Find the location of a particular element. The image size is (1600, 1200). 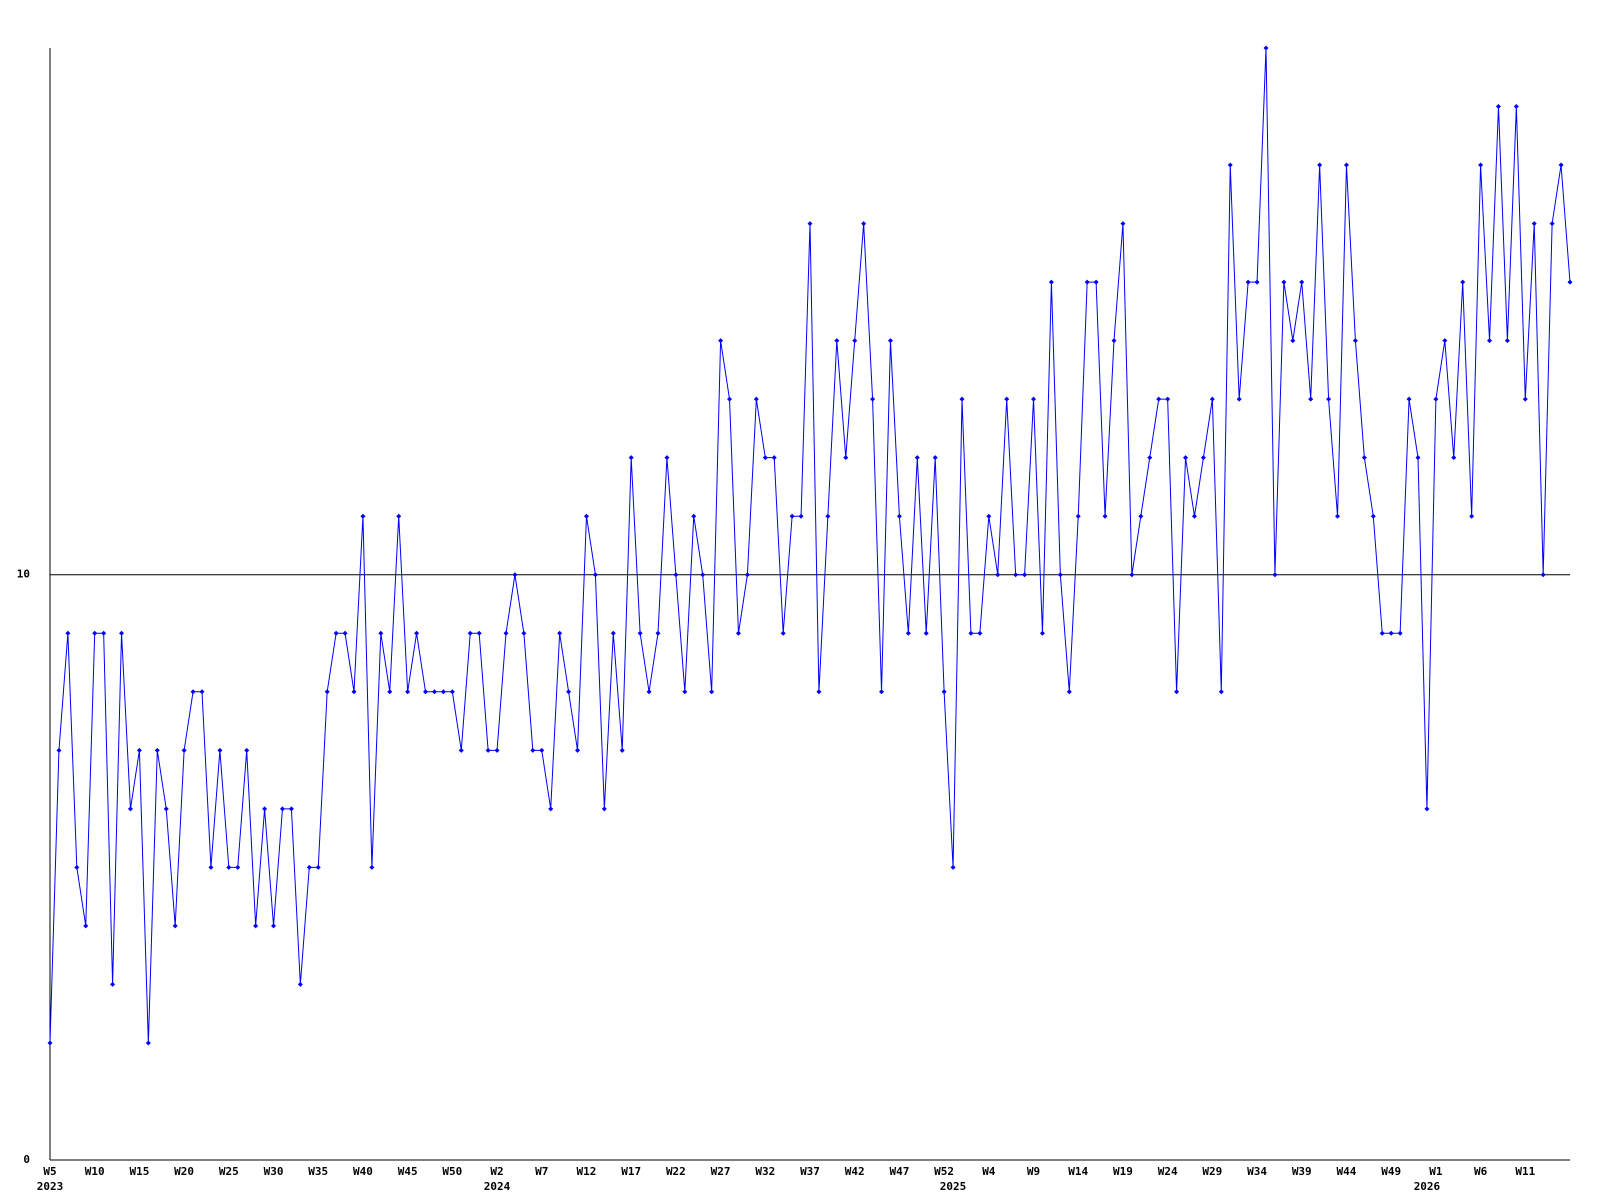

x-tick-label: W32 is located at coordinates (765, 1171).